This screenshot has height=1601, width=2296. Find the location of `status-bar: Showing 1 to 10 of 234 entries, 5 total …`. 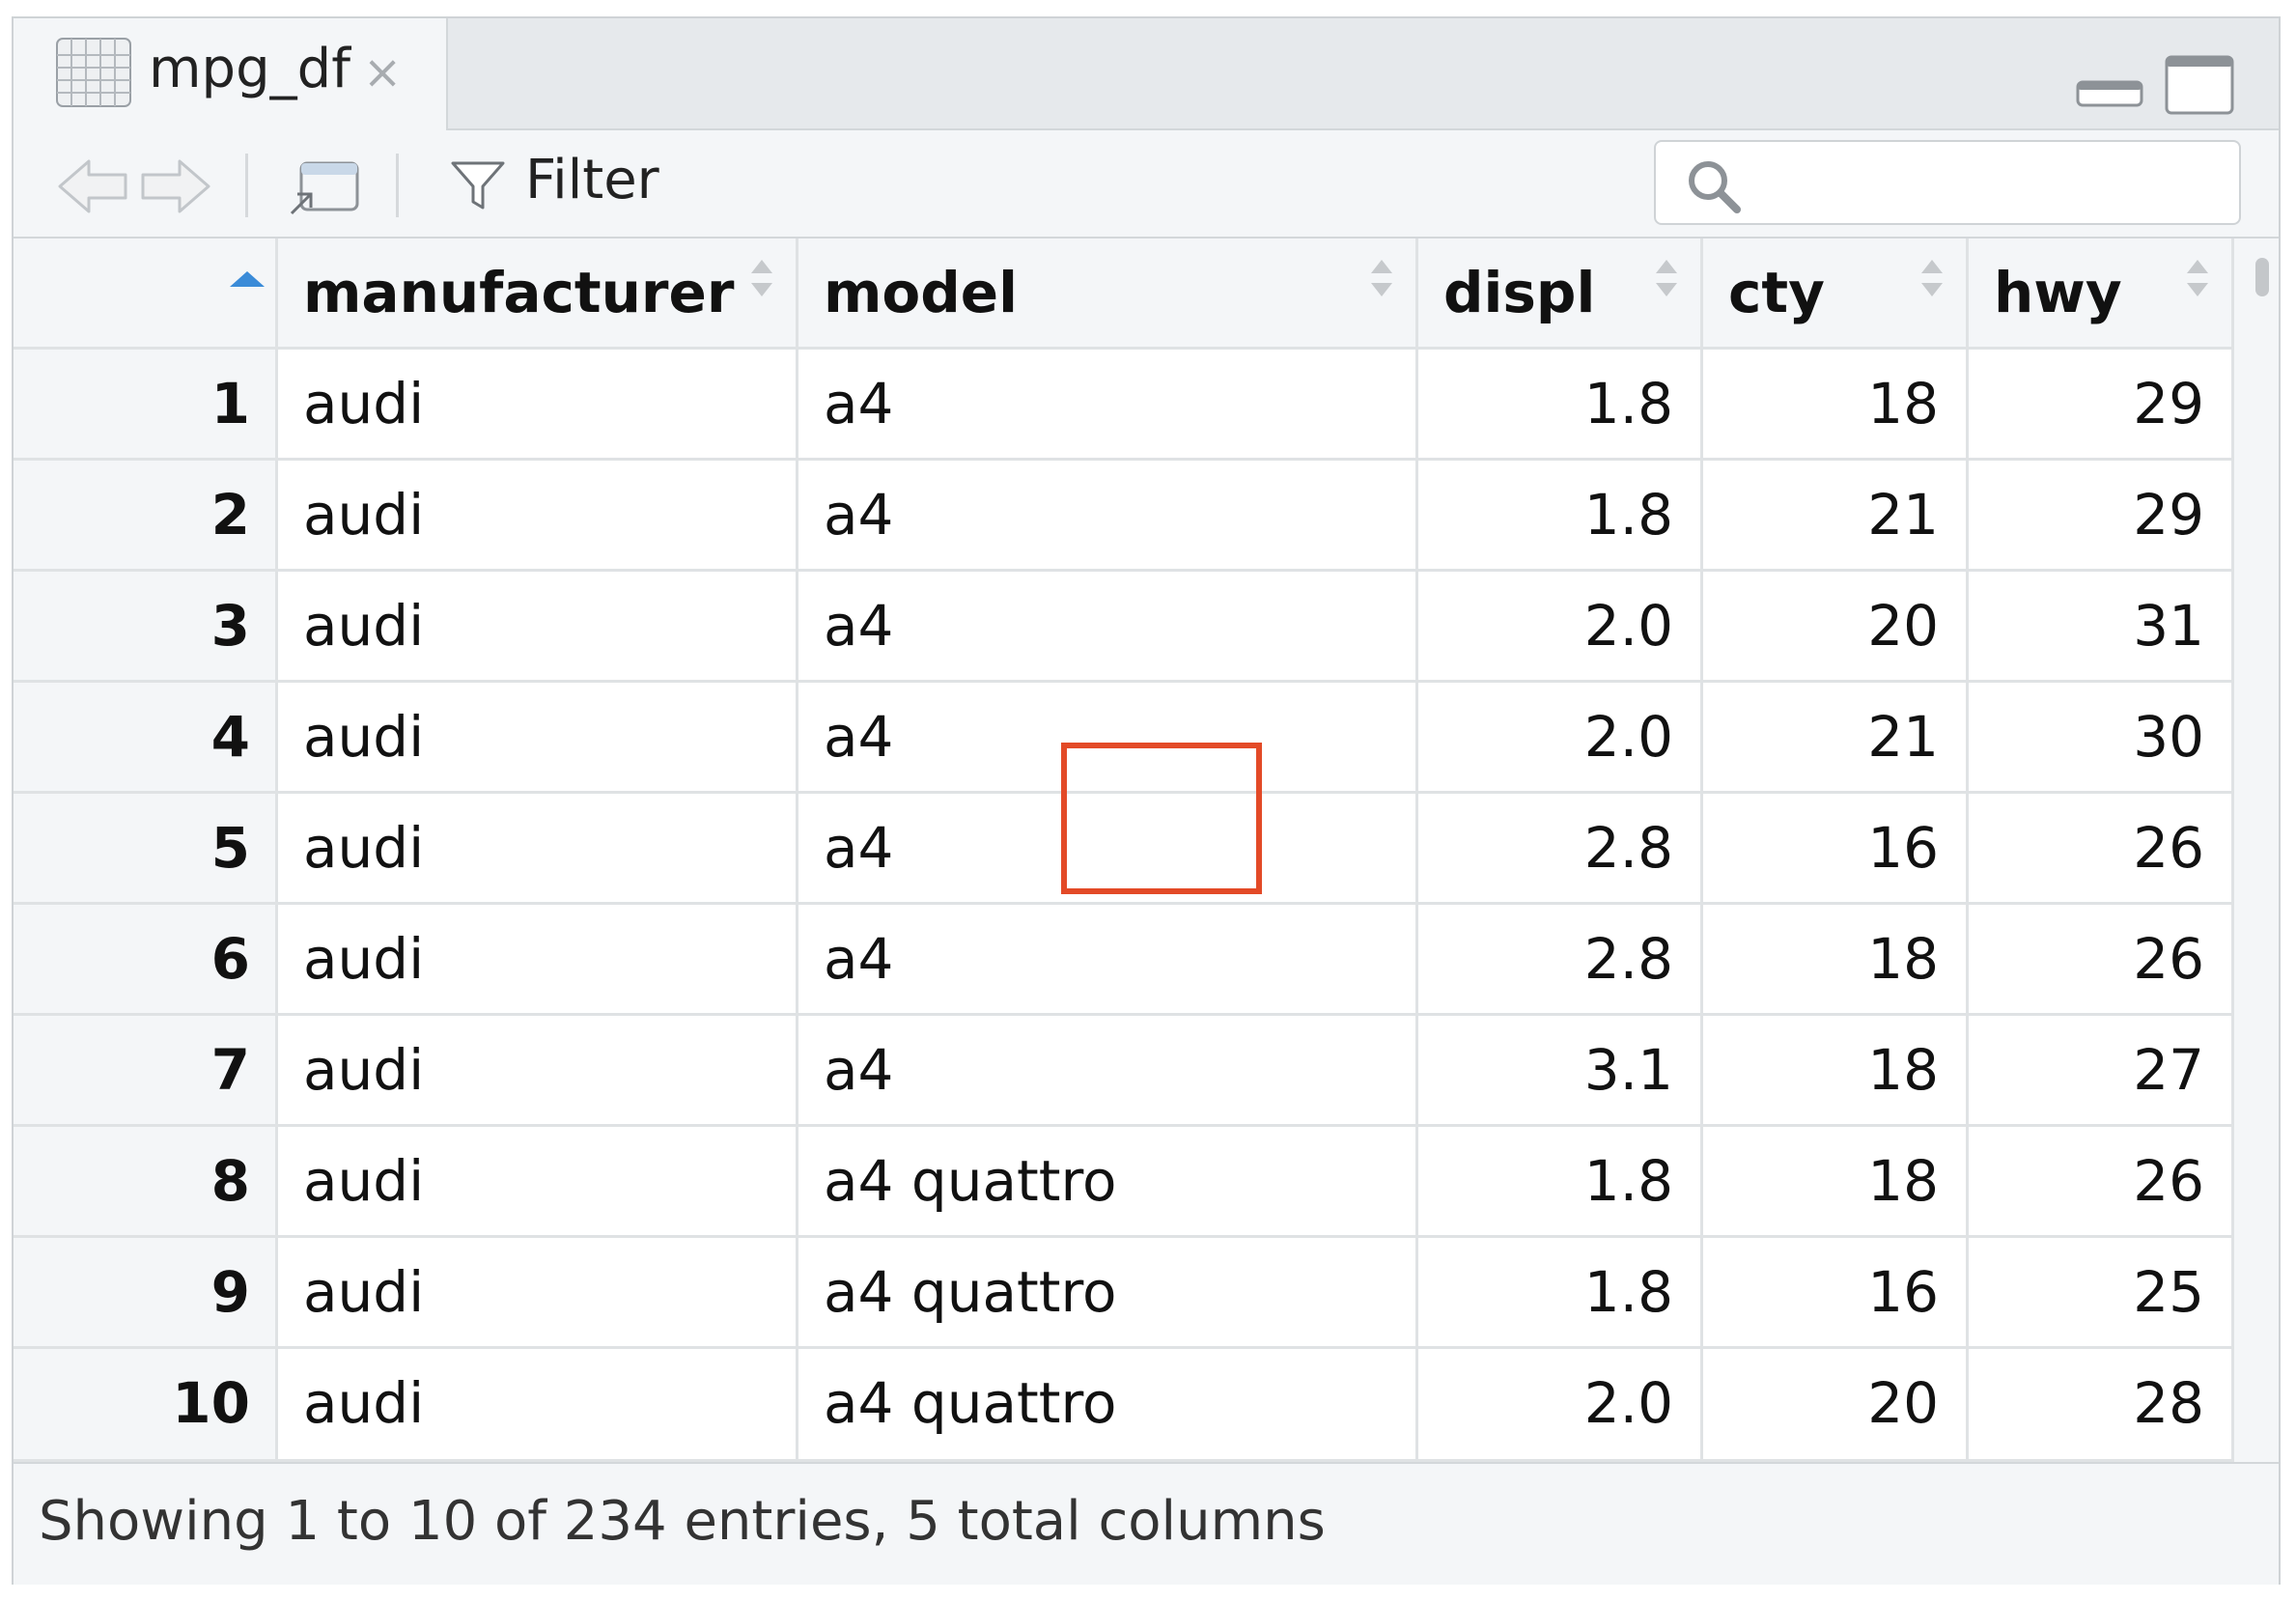

status-bar: Showing 1 to 10 of 234 entries, 5 total … is located at coordinates (1147, 1523).